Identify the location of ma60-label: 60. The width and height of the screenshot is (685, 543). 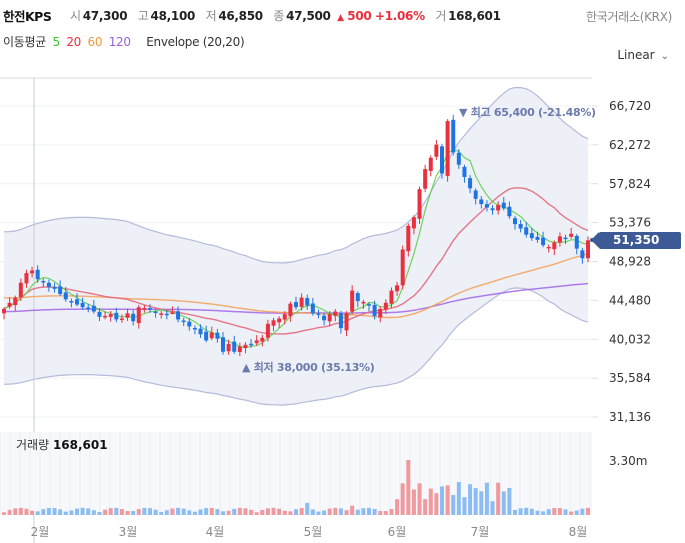
(95, 42).